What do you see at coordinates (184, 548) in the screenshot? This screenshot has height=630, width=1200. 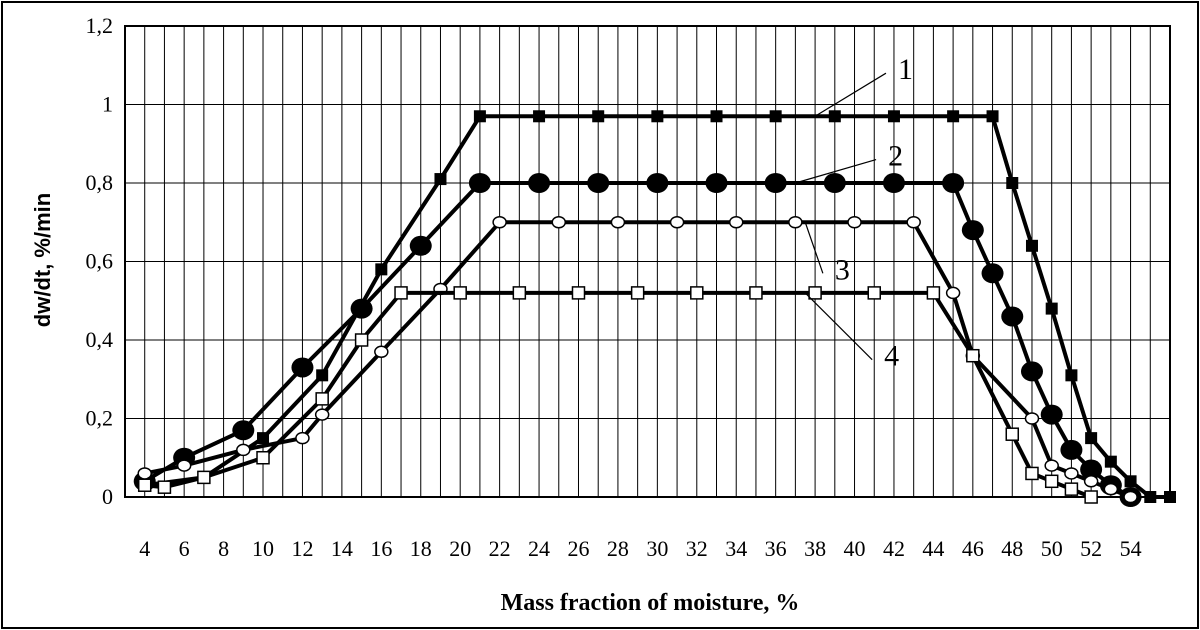 I see `x-tick-label: 6` at bounding box center [184, 548].